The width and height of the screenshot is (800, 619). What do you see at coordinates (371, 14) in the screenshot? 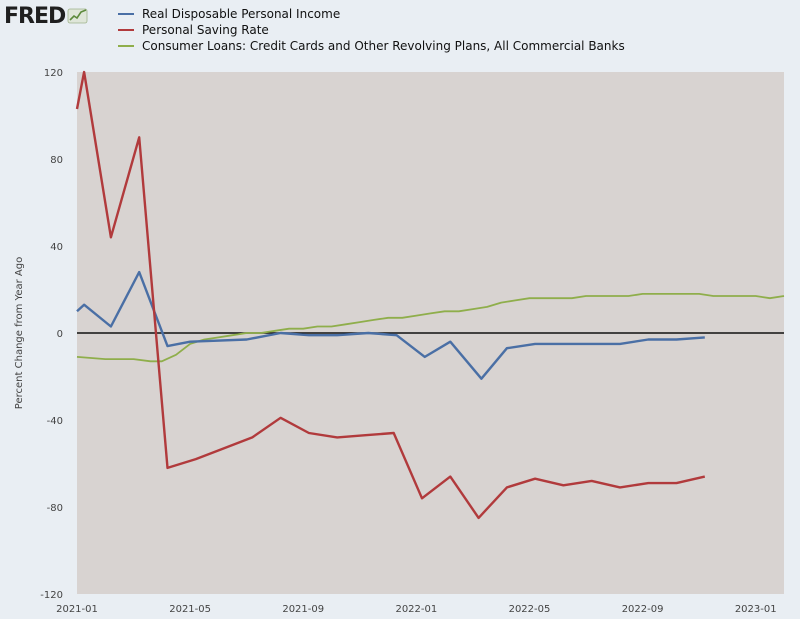
I see `legend-item-income: Real Disposable Personal Income` at bounding box center [371, 14].